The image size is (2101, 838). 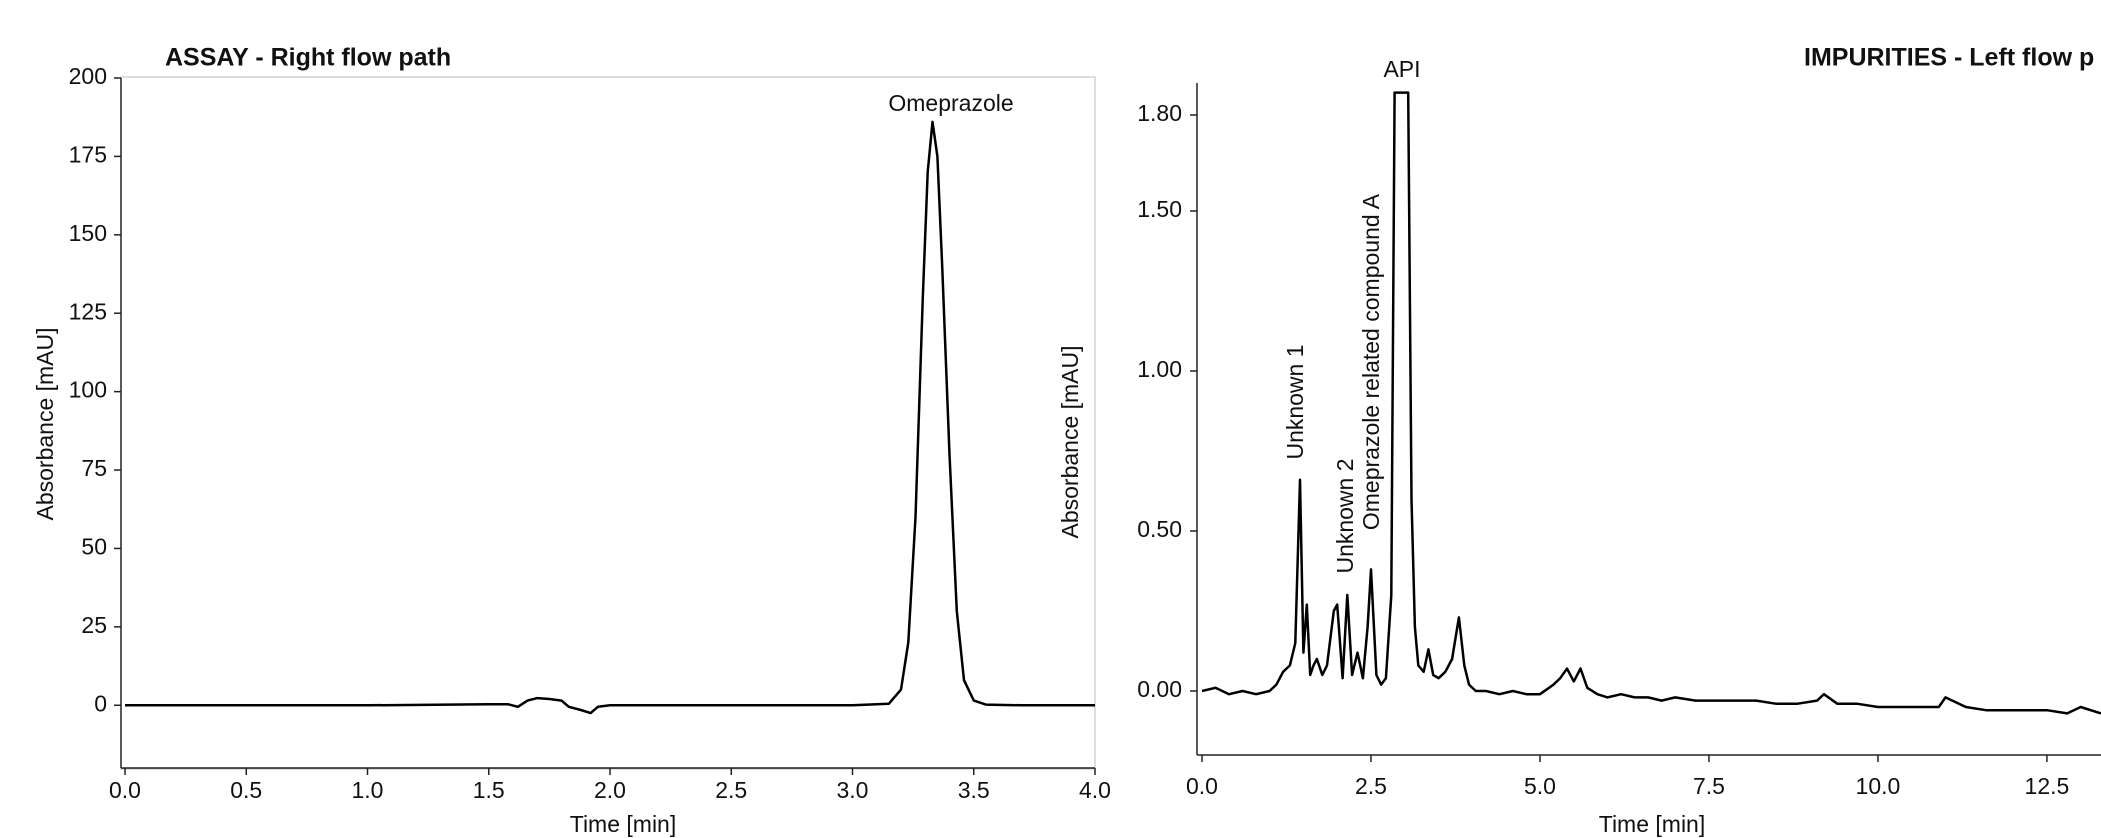 I want to click on x-tick-label: 4.0, so click(x=1095, y=790).